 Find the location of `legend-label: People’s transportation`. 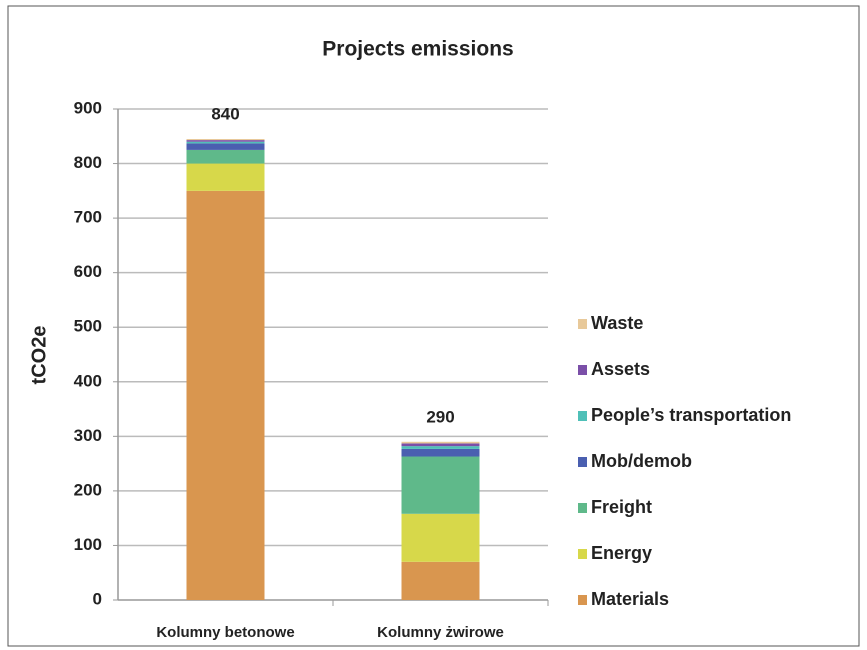

legend-label: People’s transportation is located at coordinates (691, 415).